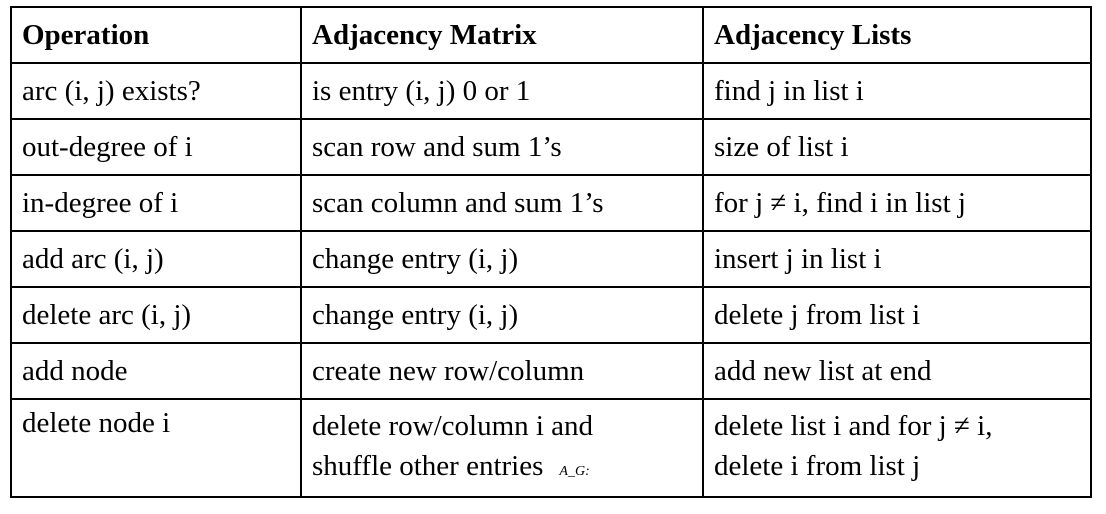  Describe the element at coordinates (897, 147) in the screenshot. I see `lists-cell: size of list i` at that location.